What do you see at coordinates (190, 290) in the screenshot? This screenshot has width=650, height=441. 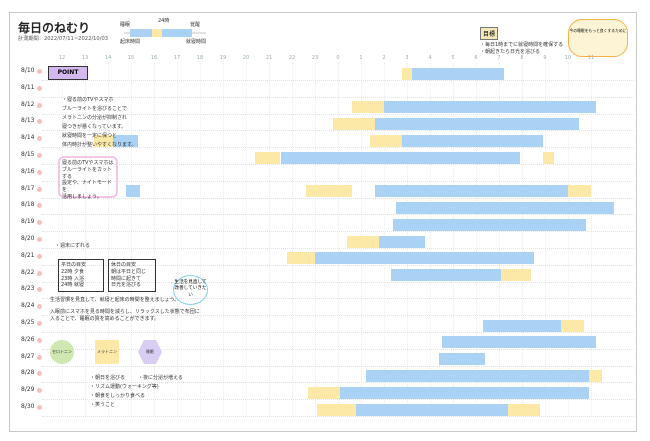 I see `speech-bubble: 生活を見直して改善していきたい` at bounding box center [190, 290].